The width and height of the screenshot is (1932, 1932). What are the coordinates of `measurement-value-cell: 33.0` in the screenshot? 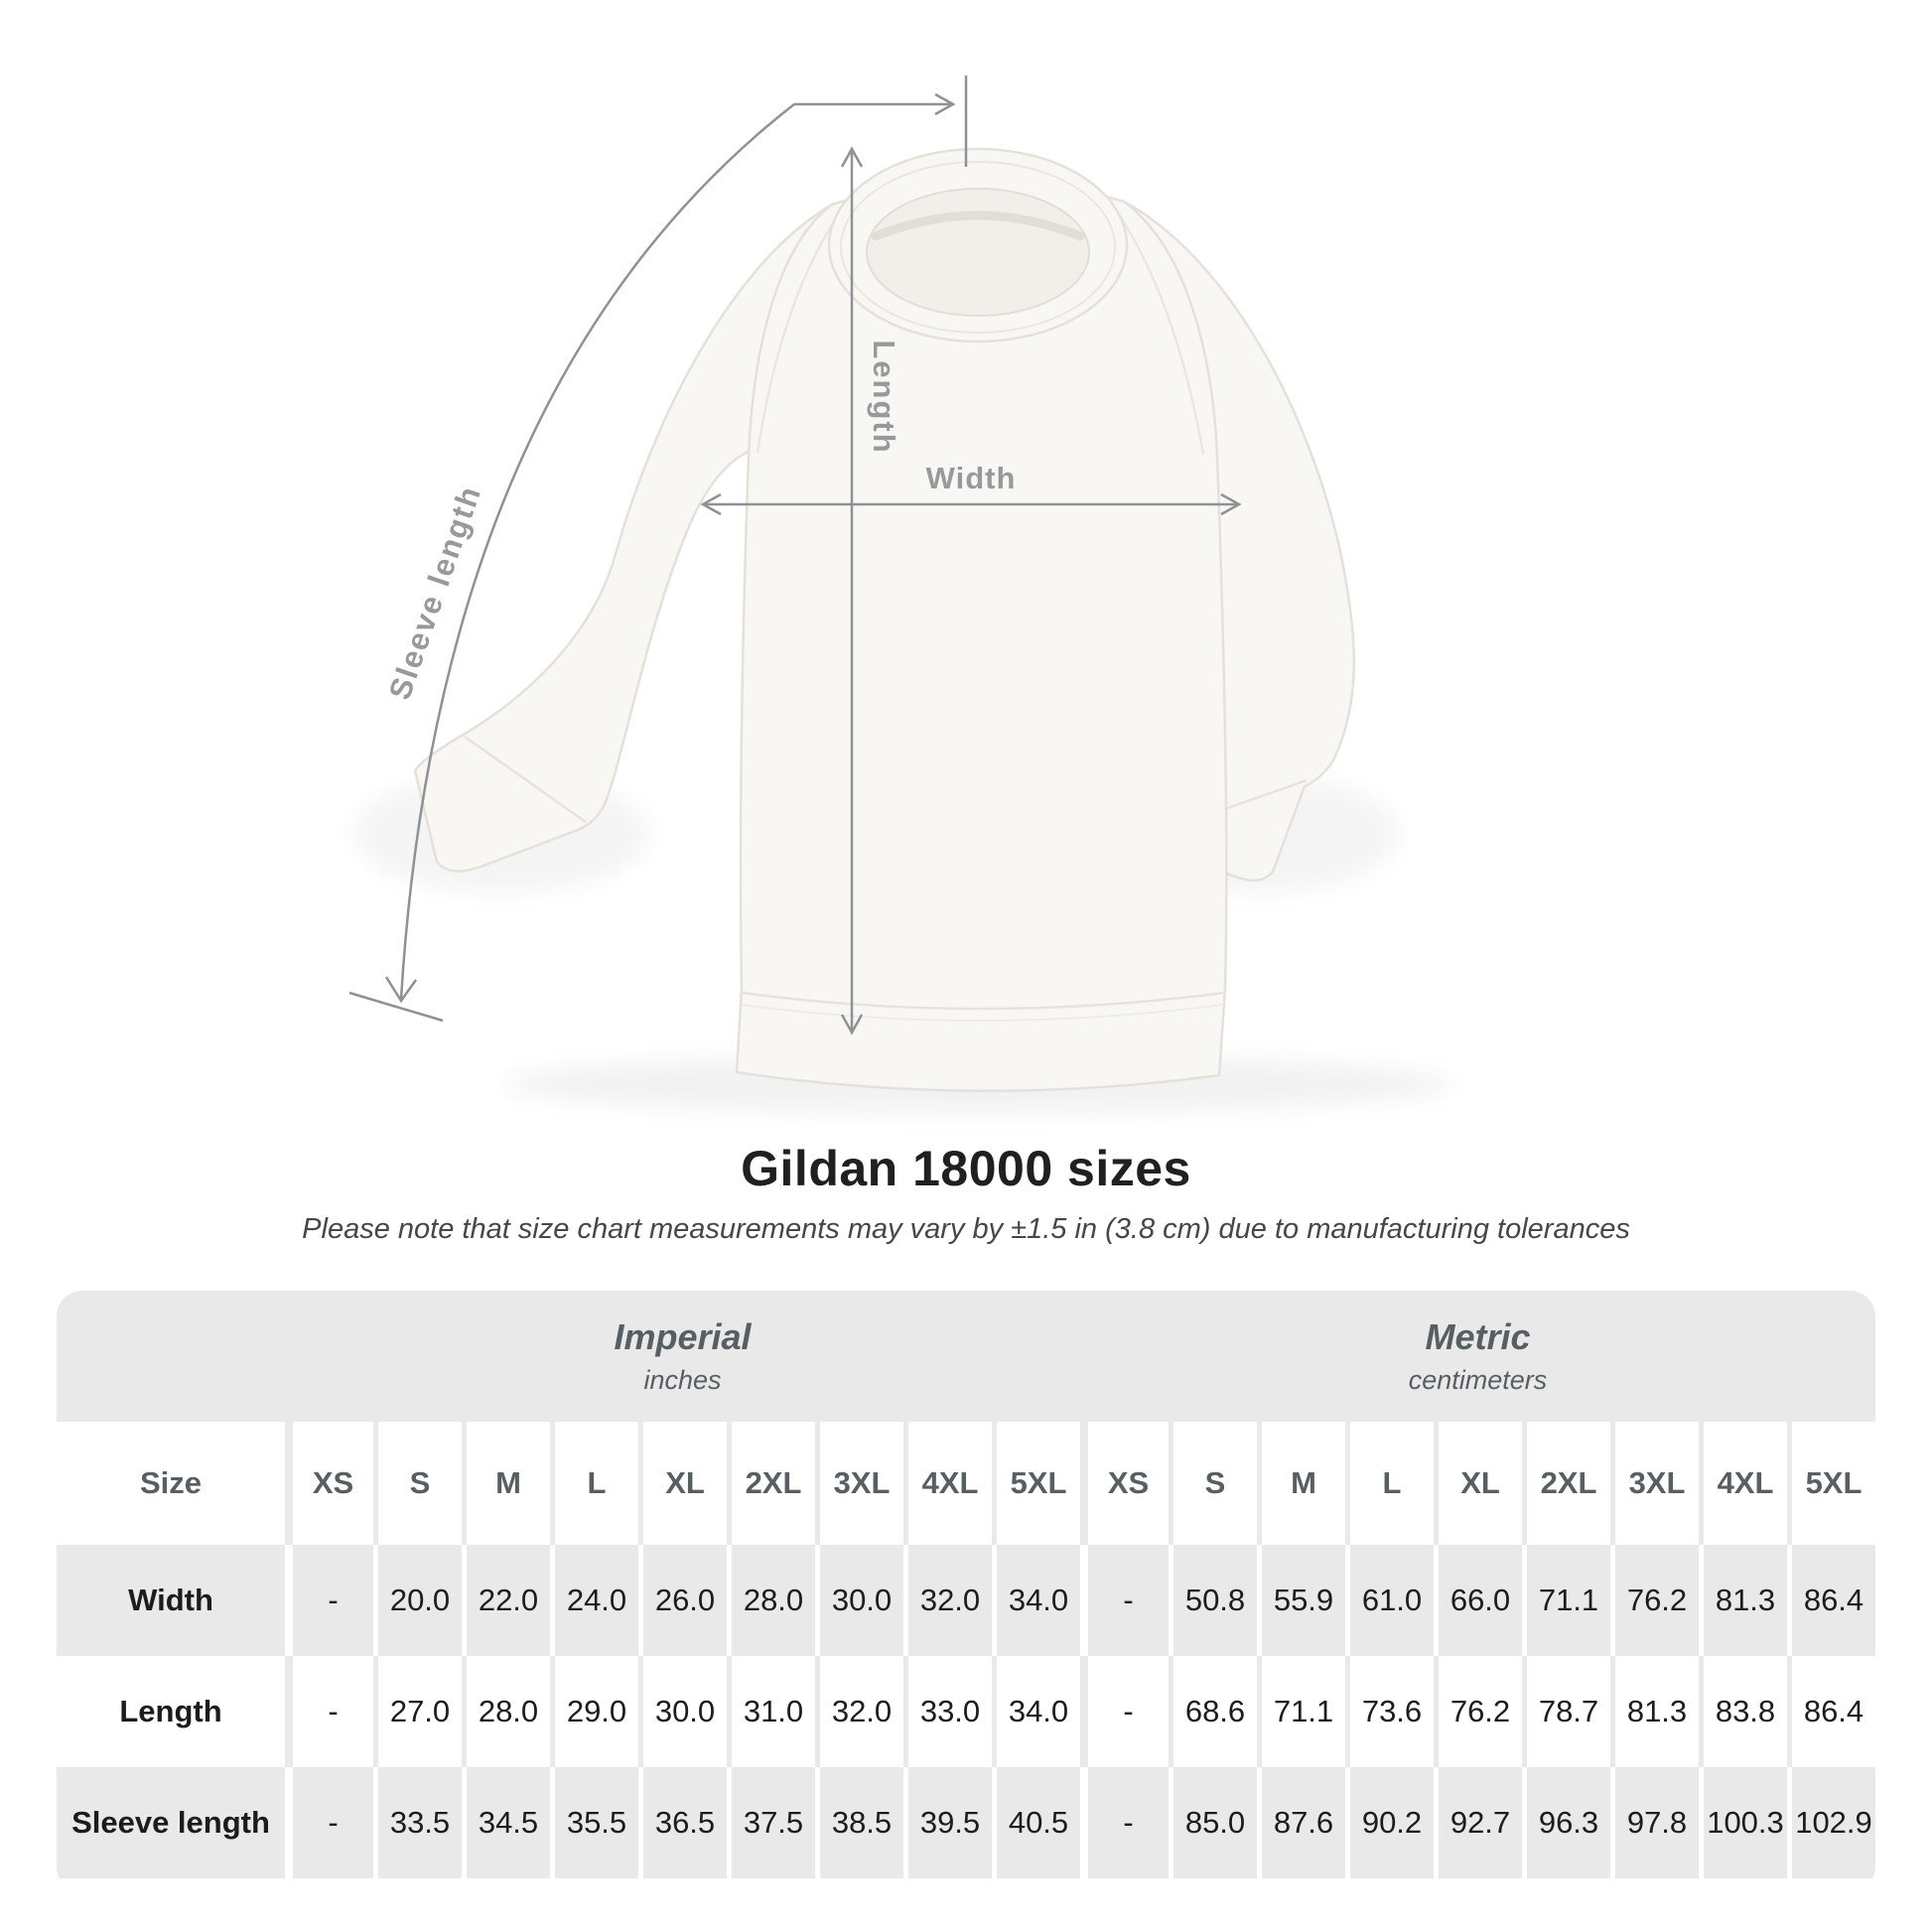 It's located at (947, 1711).